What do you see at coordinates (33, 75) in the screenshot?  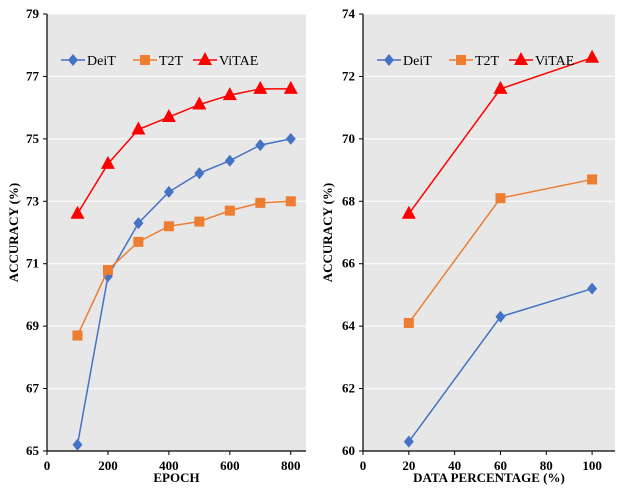 I see `y-tick-label: 77` at bounding box center [33, 75].